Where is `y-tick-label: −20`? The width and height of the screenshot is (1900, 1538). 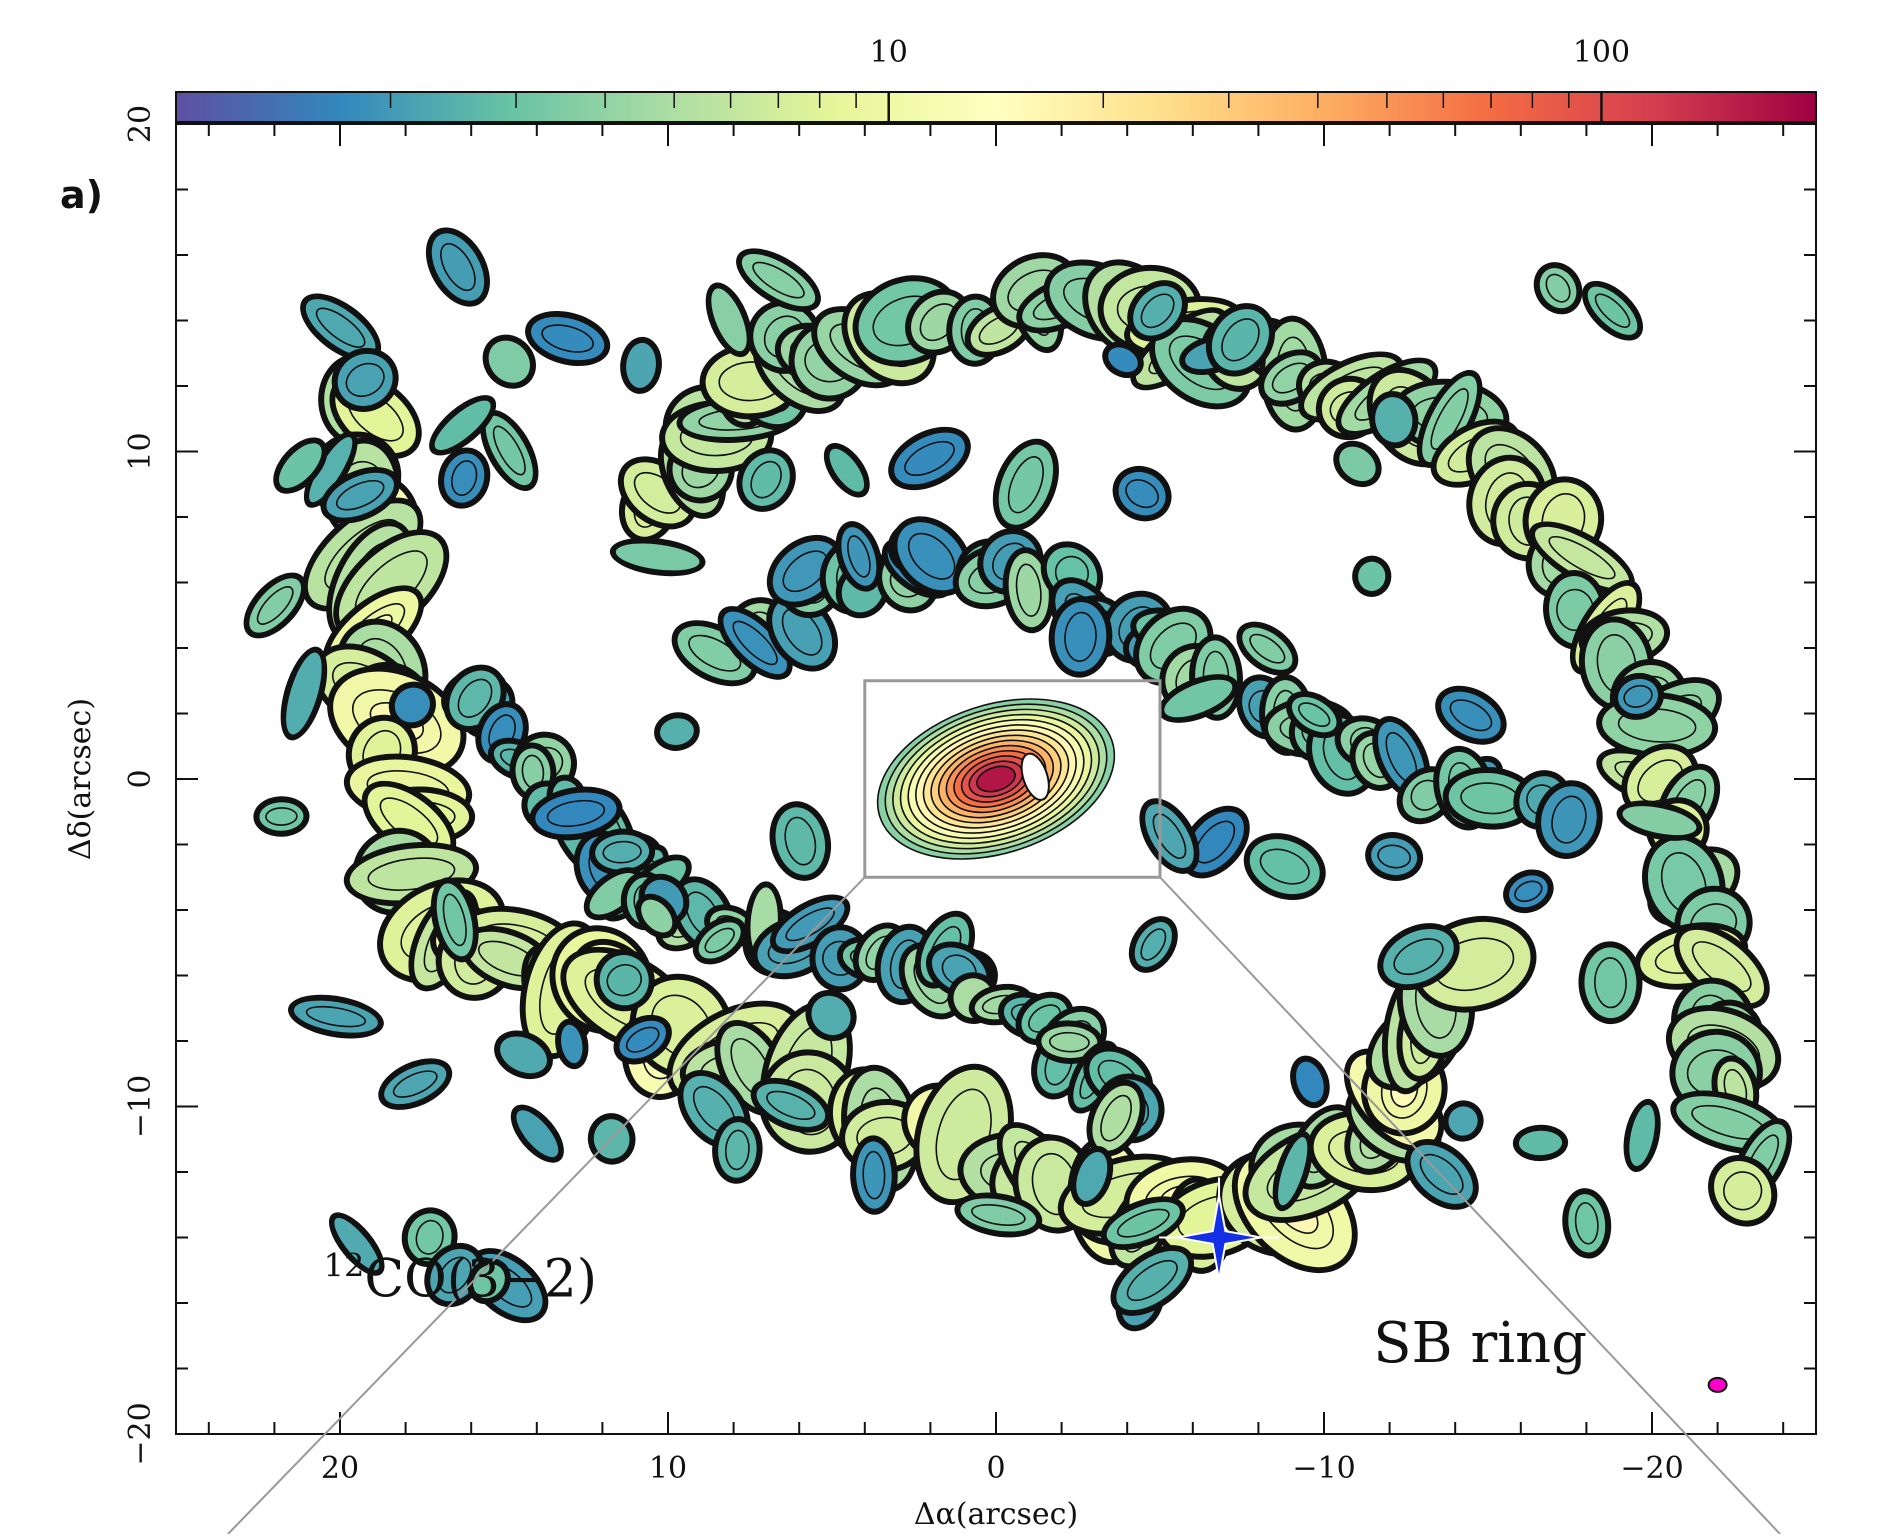 y-tick-label: −20 is located at coordinates (140, 1433).